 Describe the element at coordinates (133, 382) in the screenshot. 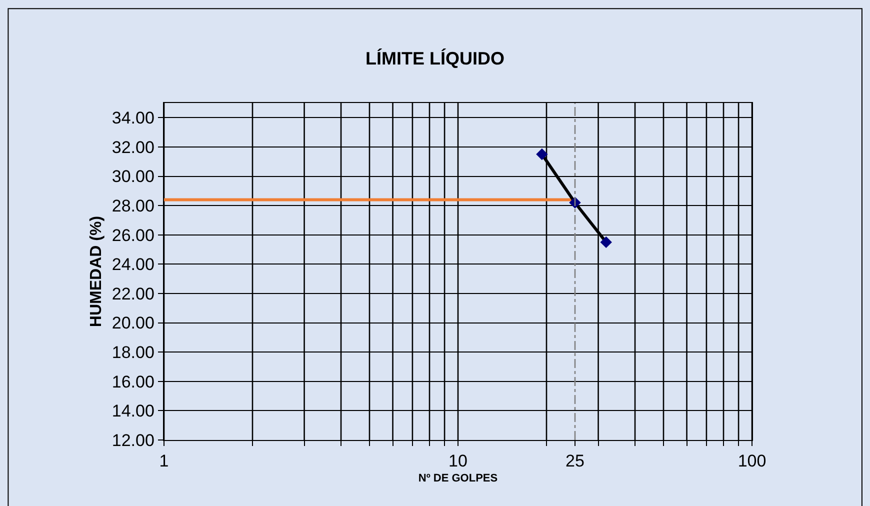

I see `y-tick-label: 16.00` at that location.